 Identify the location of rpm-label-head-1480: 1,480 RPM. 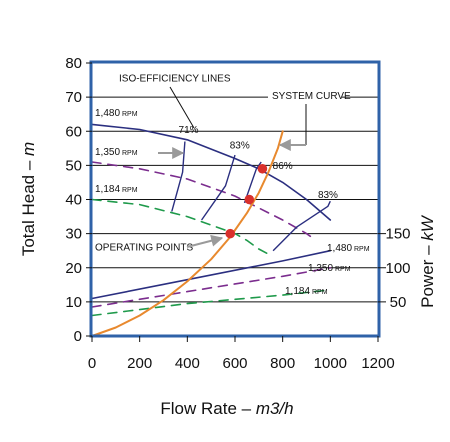
(116, 113).